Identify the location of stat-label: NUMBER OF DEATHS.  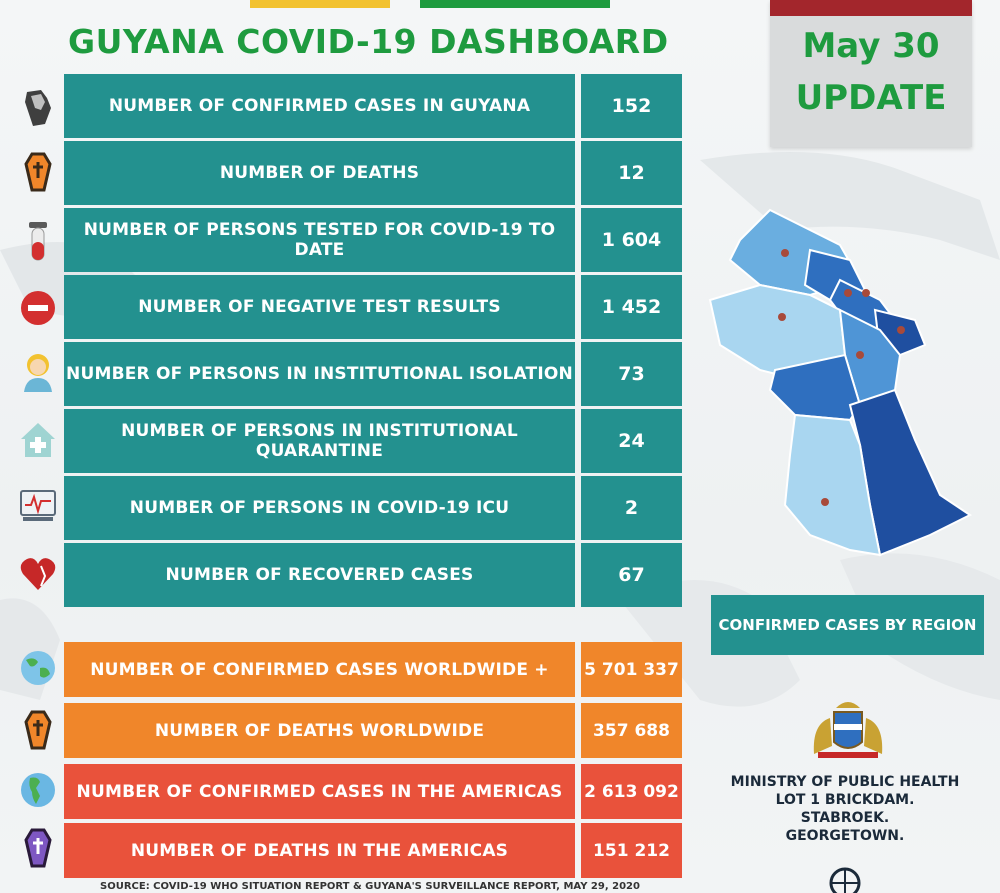
(319, 173).